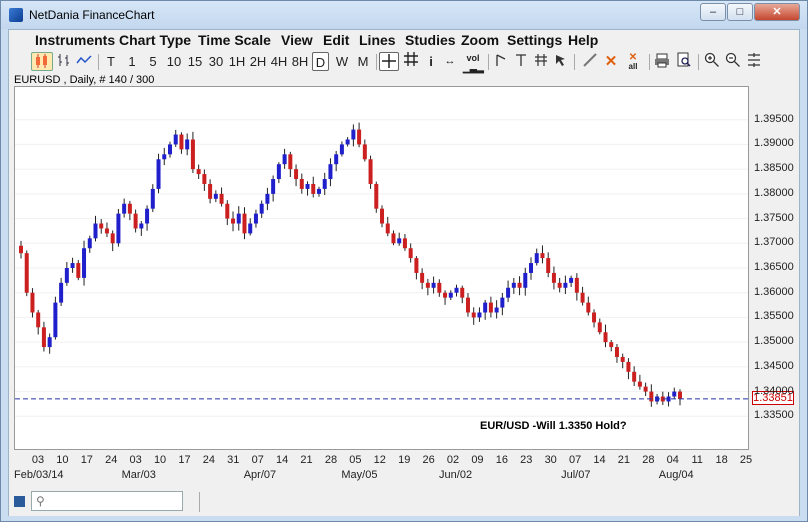  What do you see at coordinates (84, 61) in the screenshot?
I see `line-chart-icon` at bounding box center [84, 61].